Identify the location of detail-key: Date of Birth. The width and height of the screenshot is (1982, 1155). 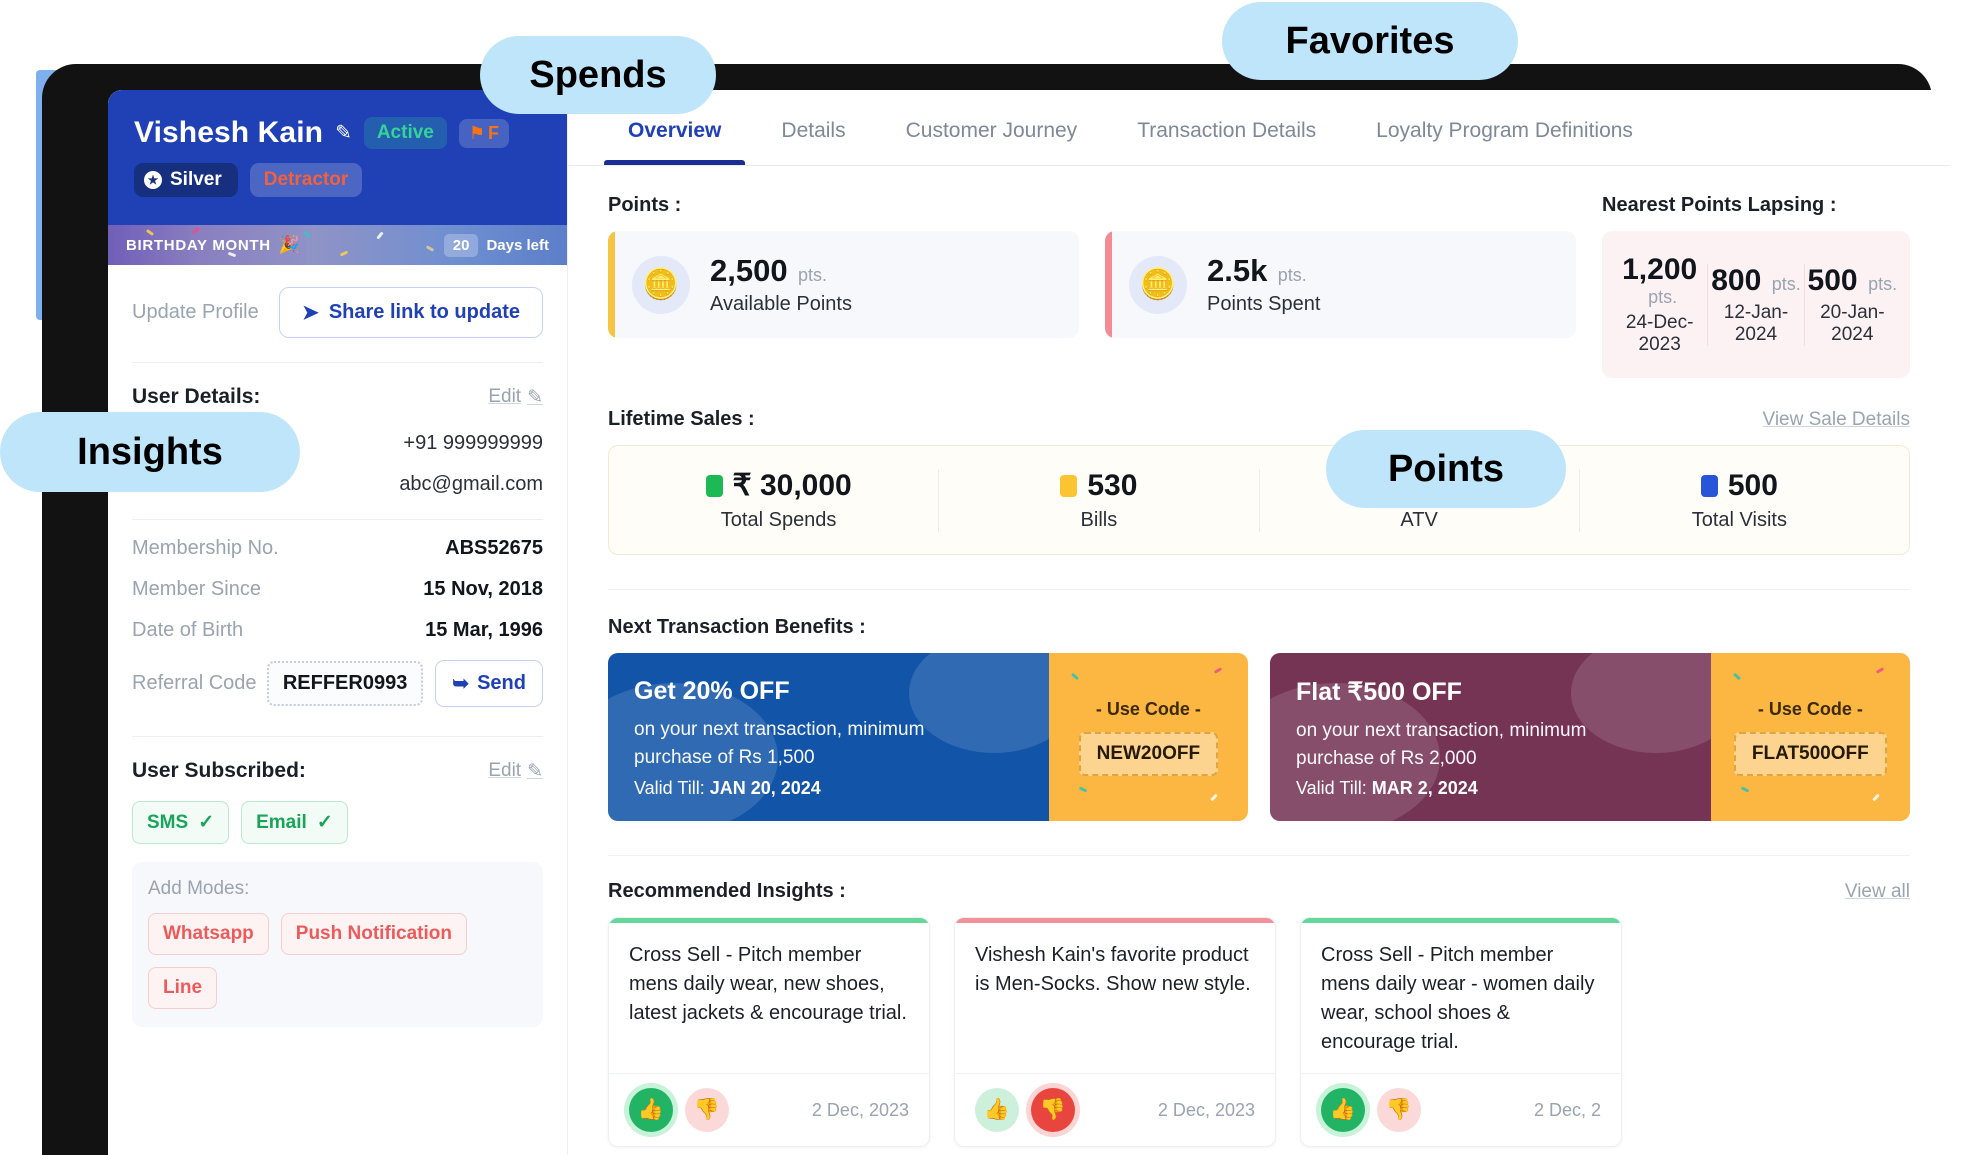
(188, 630).